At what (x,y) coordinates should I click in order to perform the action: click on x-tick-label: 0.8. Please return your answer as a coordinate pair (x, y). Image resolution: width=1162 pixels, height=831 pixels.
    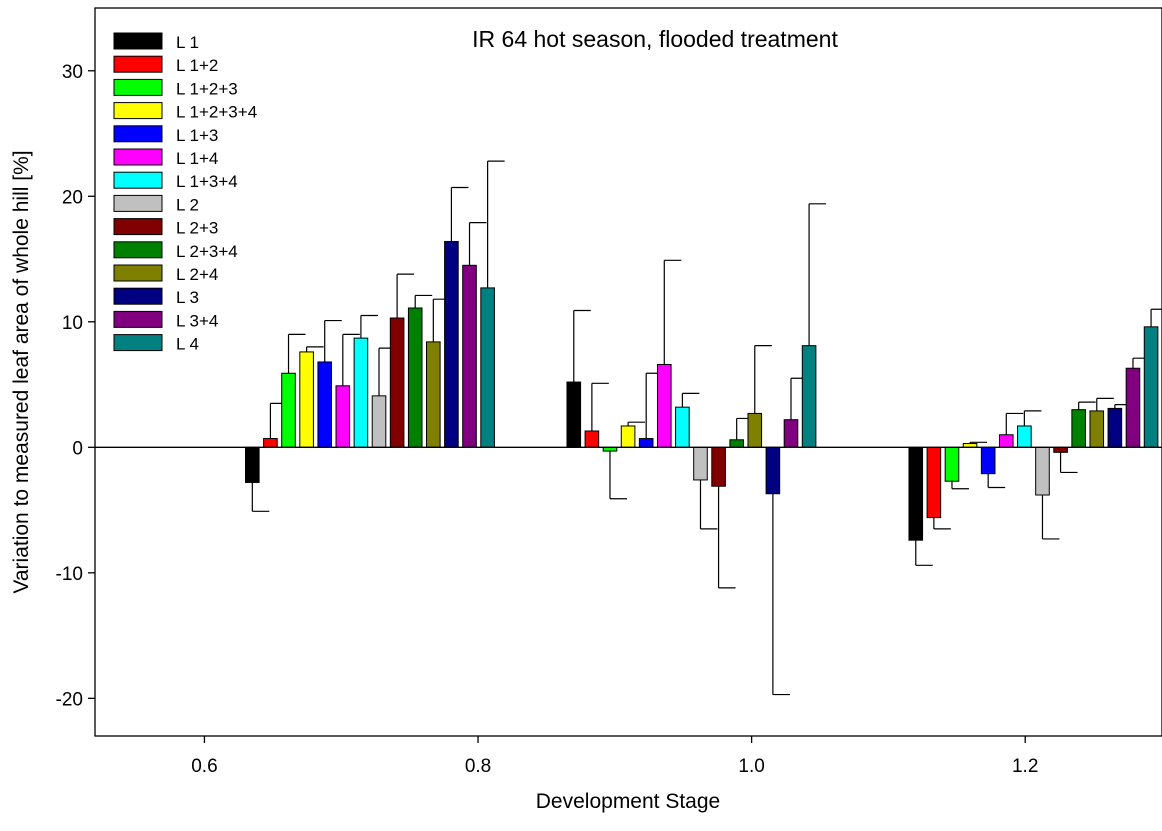
    Looking at the image, I should click on (478, 766).